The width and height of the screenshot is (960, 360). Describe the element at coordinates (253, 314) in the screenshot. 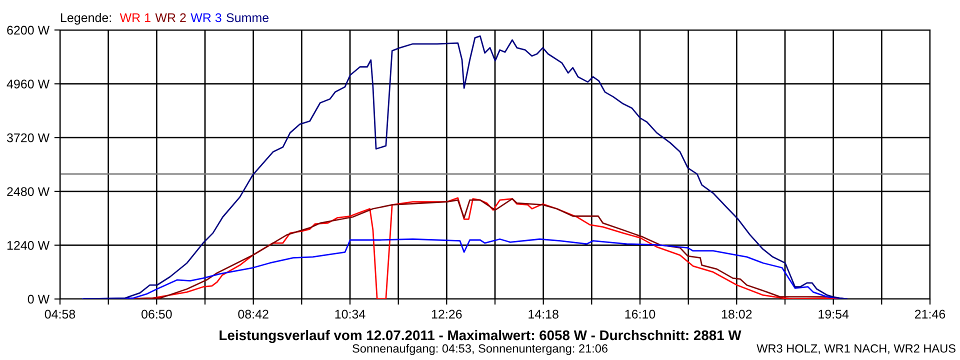

I see `x-tick-label: 08:42` at that location.